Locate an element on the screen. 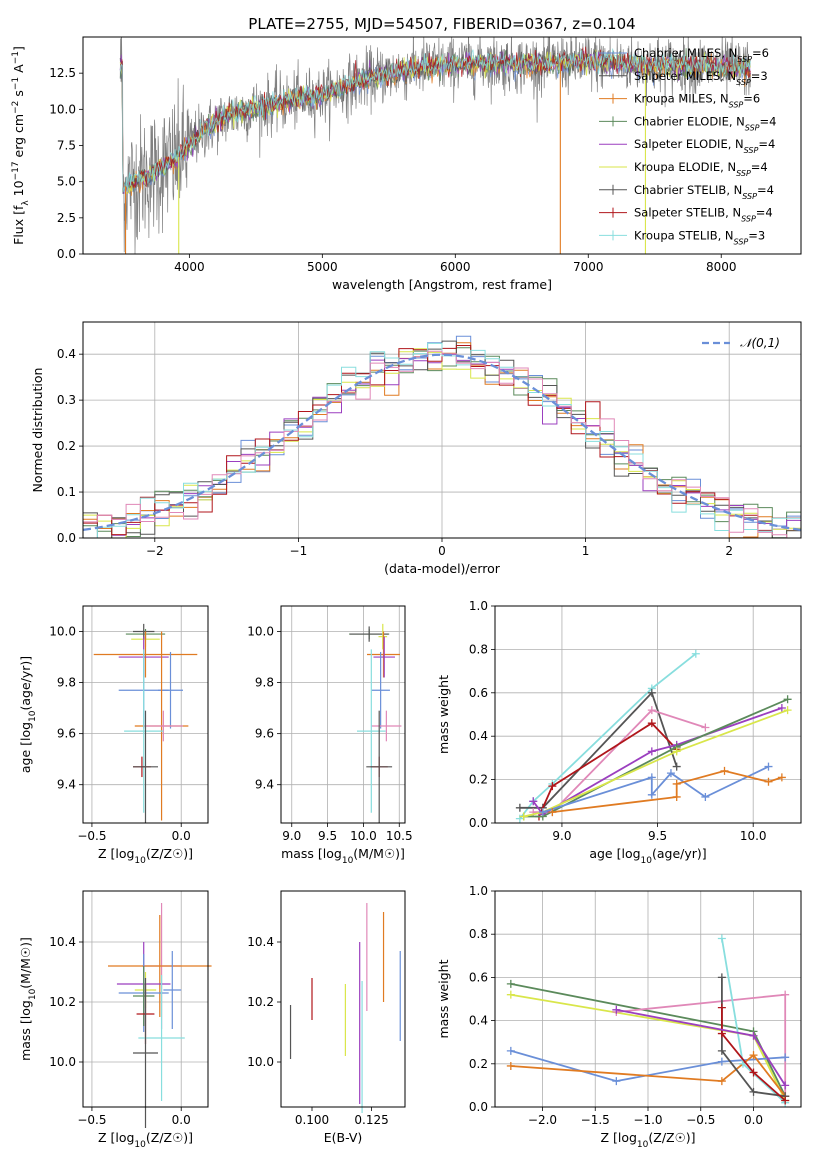 The image size is (819, 1170). x-axis-label: (data-model)/error is located at coordinates (442, 568).